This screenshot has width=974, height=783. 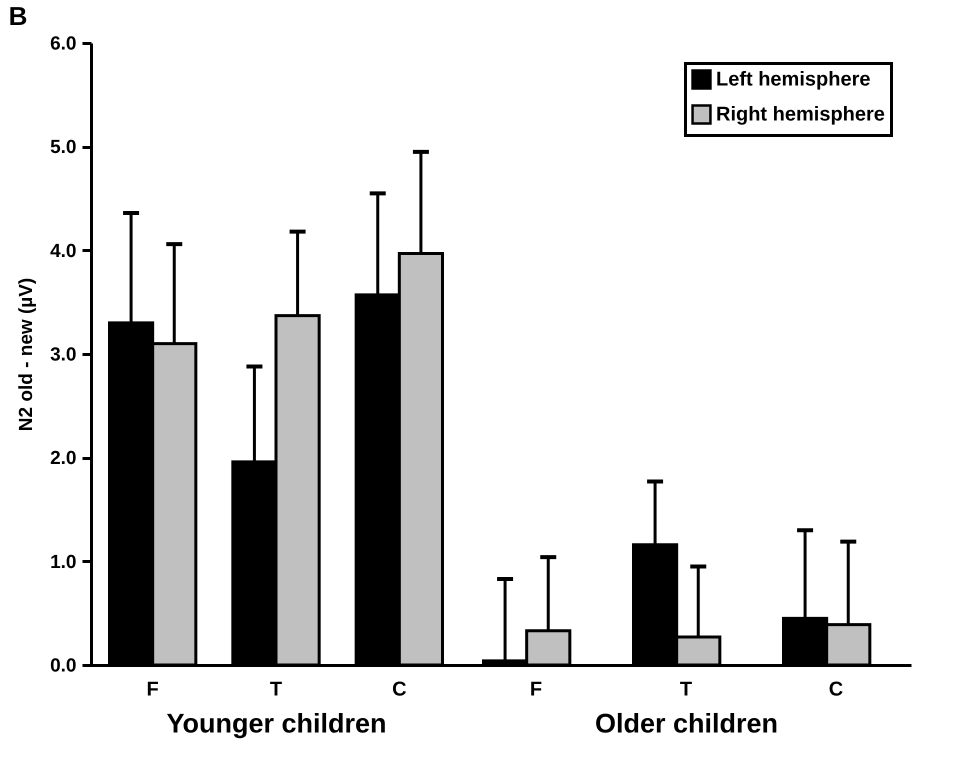 What do you see at coordinates (793, 79) in the screenshot?
I see `legend-label: Left hemisphere` at bounding box center [793, 79].